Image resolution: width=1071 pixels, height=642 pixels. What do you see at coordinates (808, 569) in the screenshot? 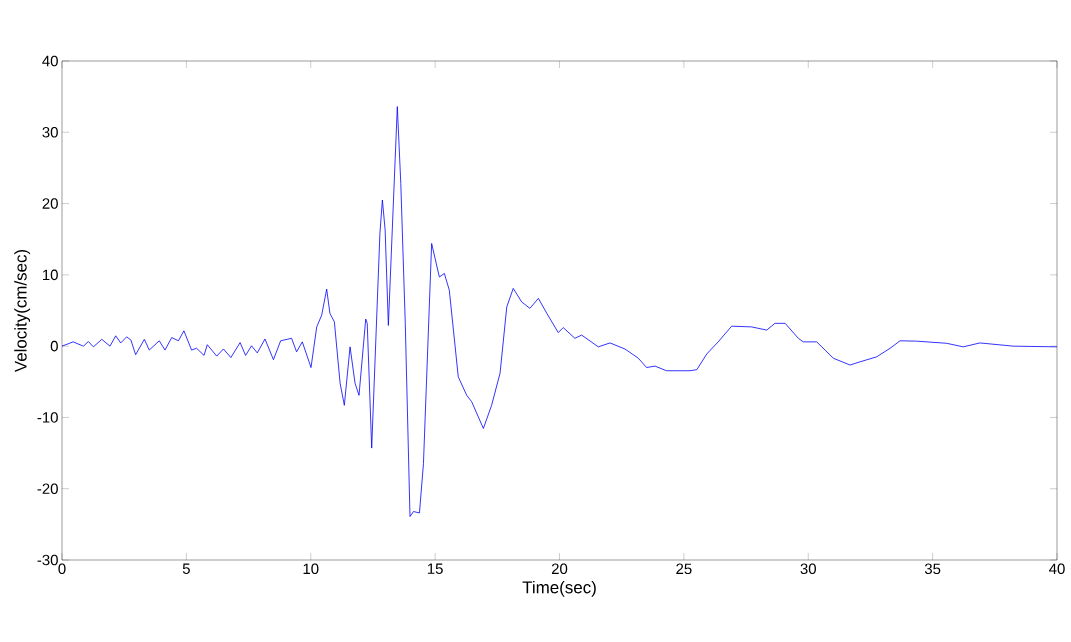
I see `x-tick-label: 30` at bounding box center [808, 569].